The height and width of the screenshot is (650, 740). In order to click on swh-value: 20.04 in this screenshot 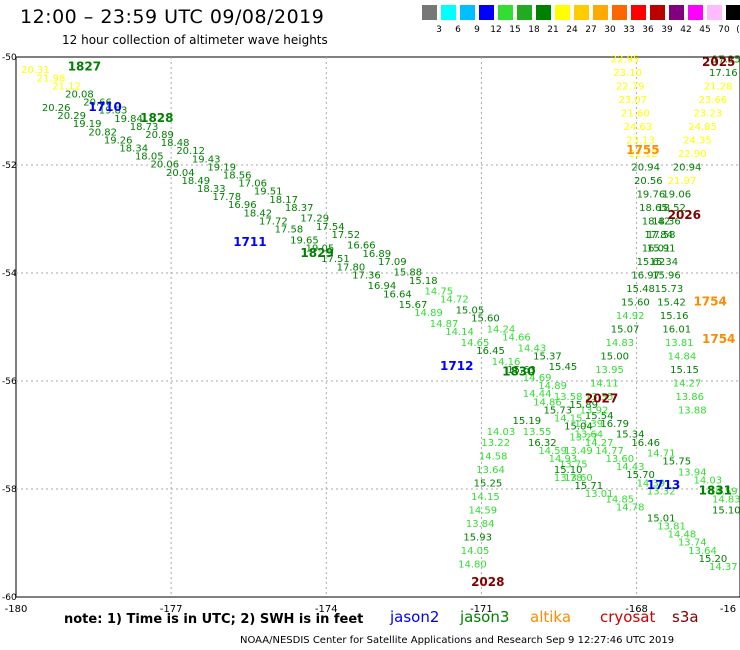, I will do `click(180, 173)`.